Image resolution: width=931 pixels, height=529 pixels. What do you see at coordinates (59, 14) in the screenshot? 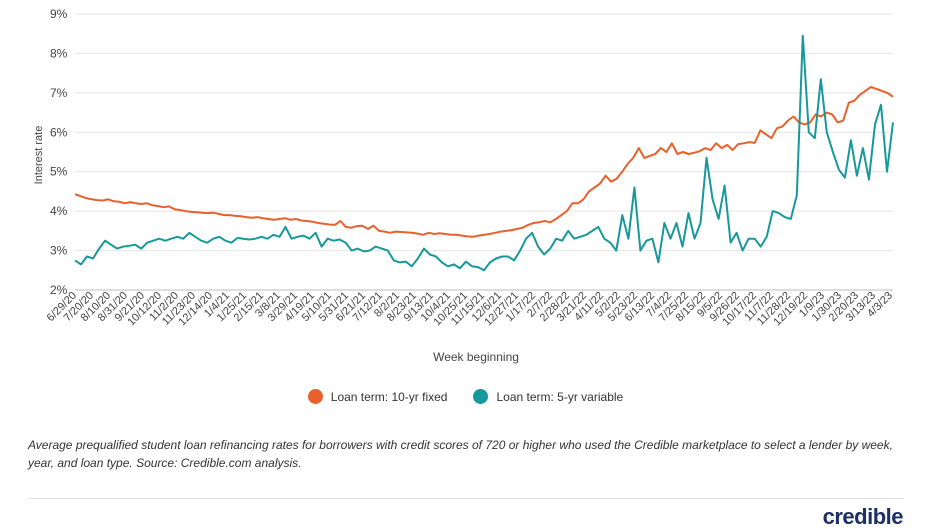
I see `y-tick-label: 9%` at bounding box center [59, 14].